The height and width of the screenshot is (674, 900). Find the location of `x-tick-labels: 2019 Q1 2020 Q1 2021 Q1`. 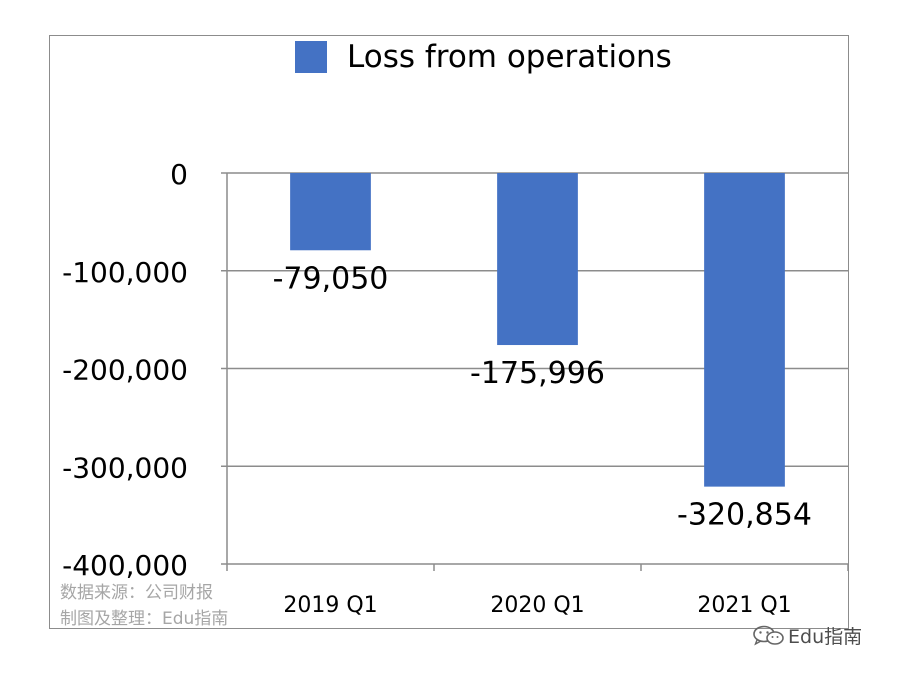

x-tick-labels: 2019 Q1 2020 Q1 2021 Q1 is located at coordinates (537, 605).